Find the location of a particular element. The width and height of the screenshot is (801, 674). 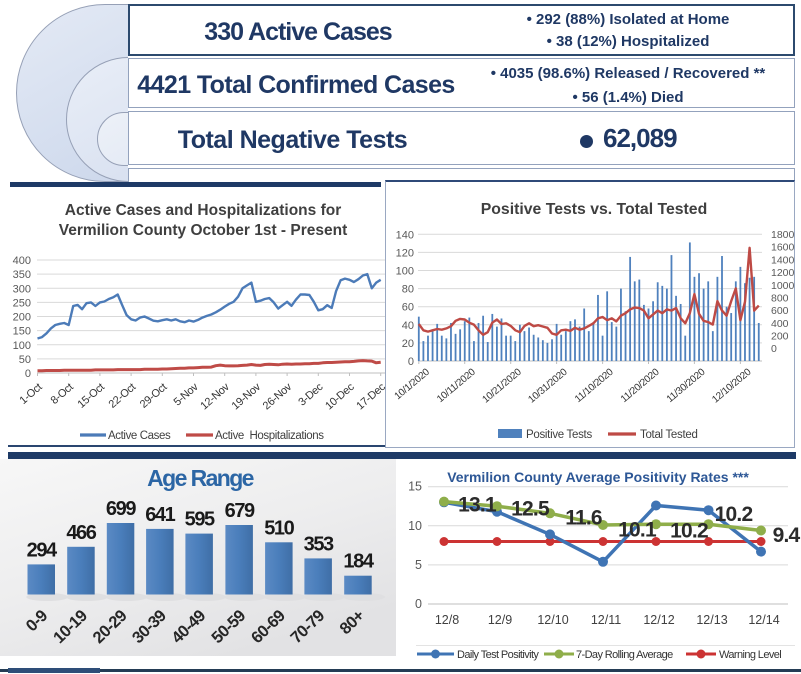

svg-text: 250 is located at coordinates (22, 303).